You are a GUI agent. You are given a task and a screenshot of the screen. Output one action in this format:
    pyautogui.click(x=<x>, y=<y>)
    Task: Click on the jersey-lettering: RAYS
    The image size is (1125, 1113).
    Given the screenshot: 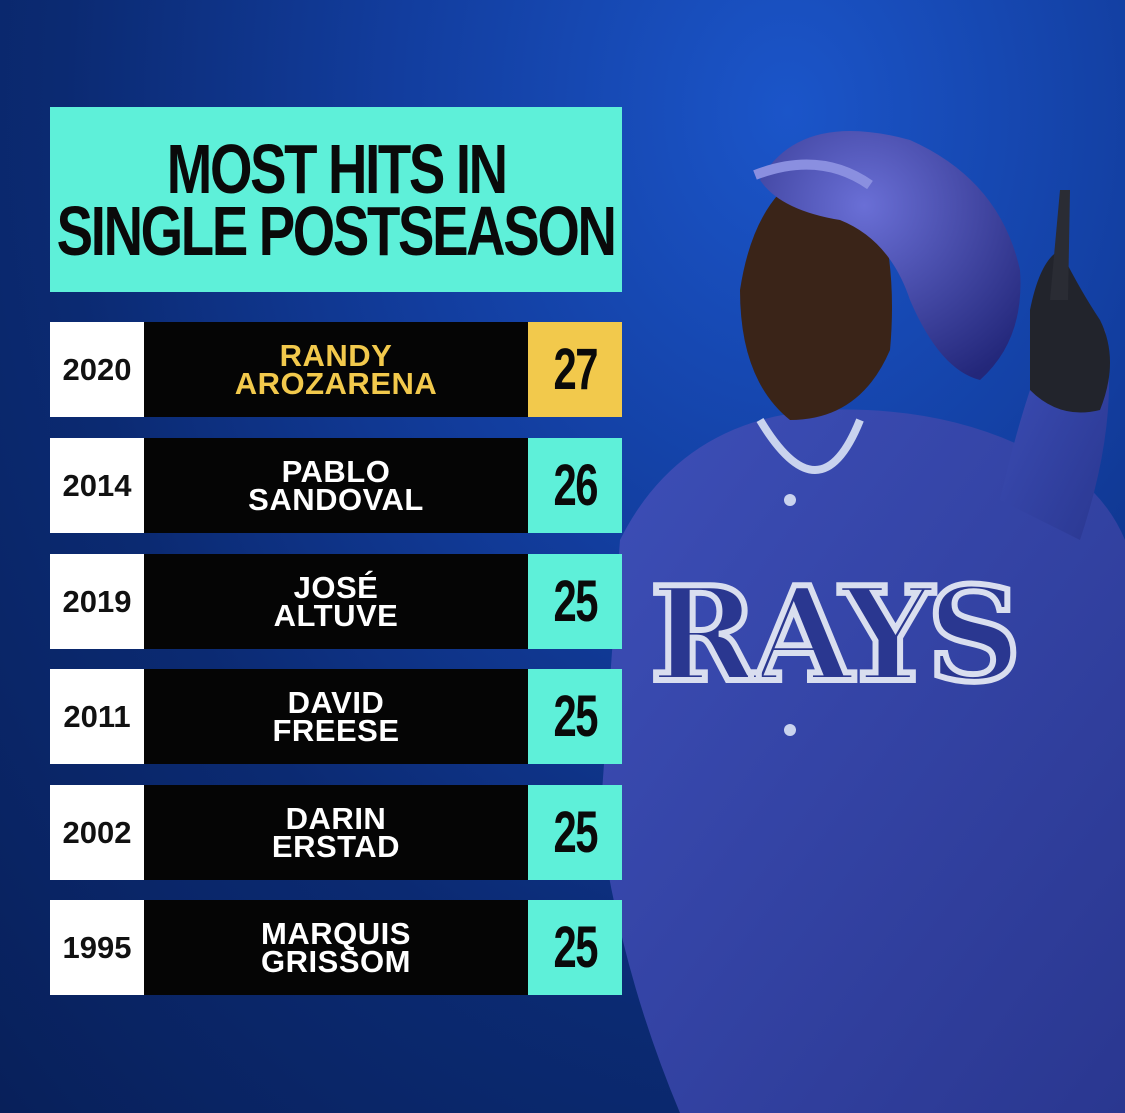 What is the action you would take?
    pyautogui.click(x=832, y=634)
    